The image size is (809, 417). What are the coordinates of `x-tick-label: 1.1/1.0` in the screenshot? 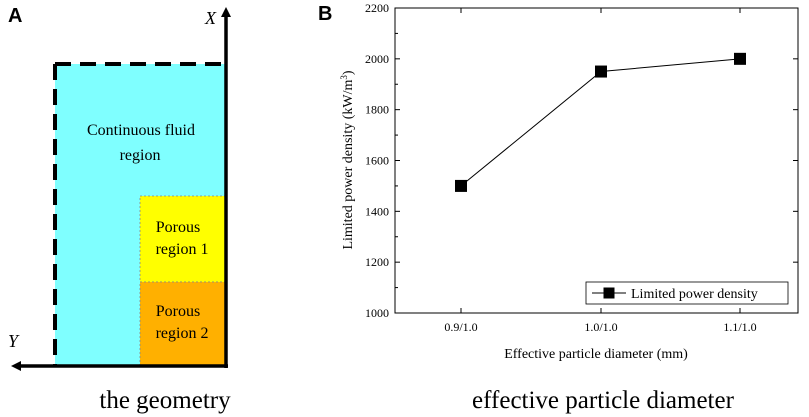 It's located at (739, 327).